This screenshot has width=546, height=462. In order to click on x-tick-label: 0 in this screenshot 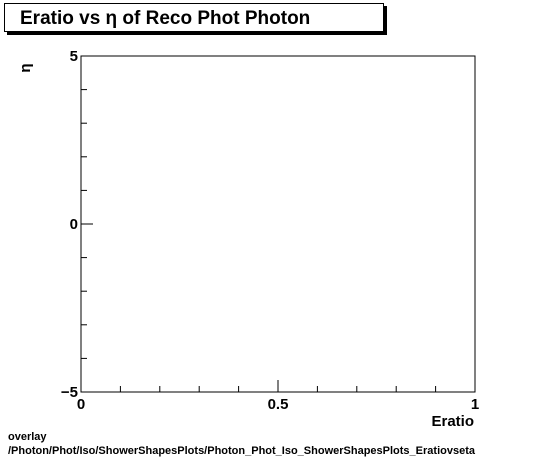, I will do `click(81, 404)`.